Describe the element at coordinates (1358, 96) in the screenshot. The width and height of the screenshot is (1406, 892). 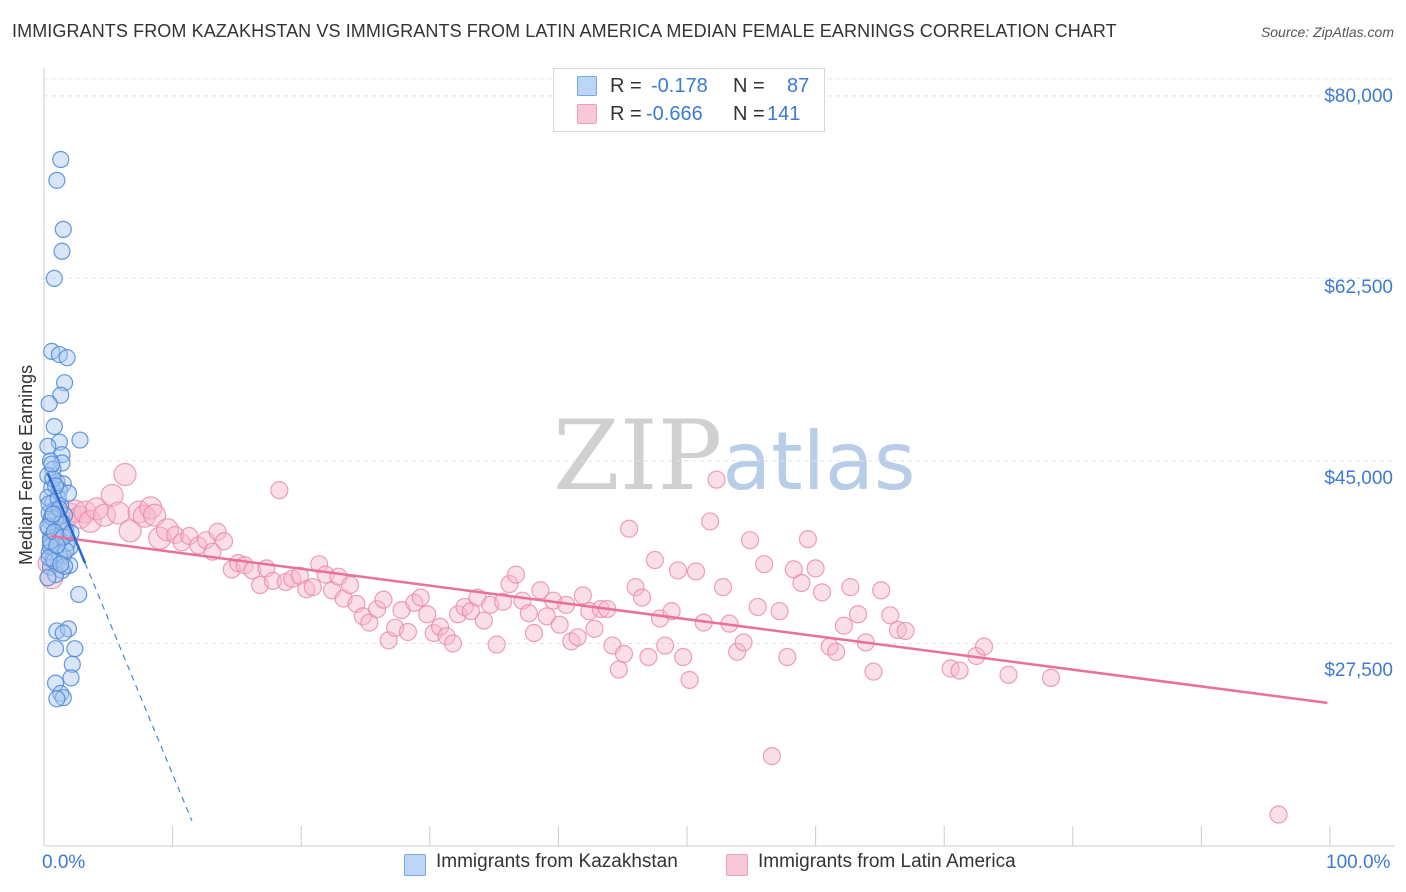
I see `y-tick-label: $80,000` at that location.